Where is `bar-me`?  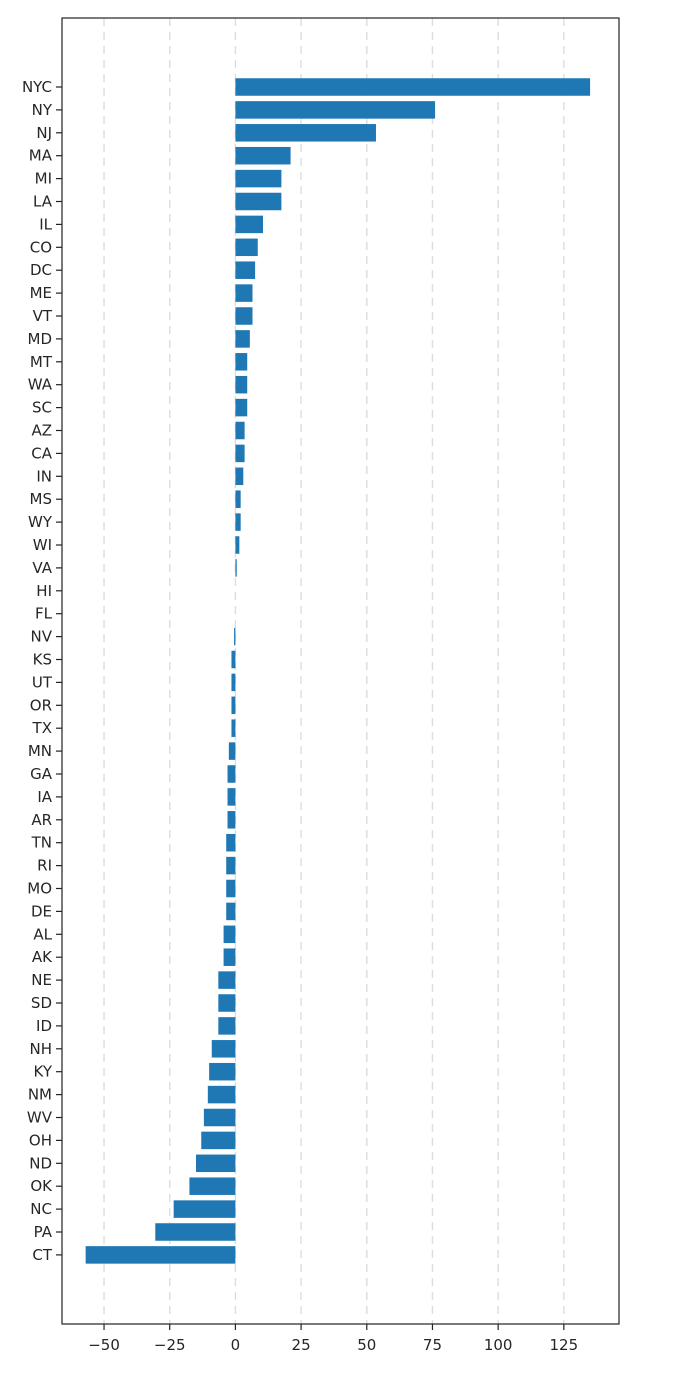
bar-me is located at coordinates (244, 293).